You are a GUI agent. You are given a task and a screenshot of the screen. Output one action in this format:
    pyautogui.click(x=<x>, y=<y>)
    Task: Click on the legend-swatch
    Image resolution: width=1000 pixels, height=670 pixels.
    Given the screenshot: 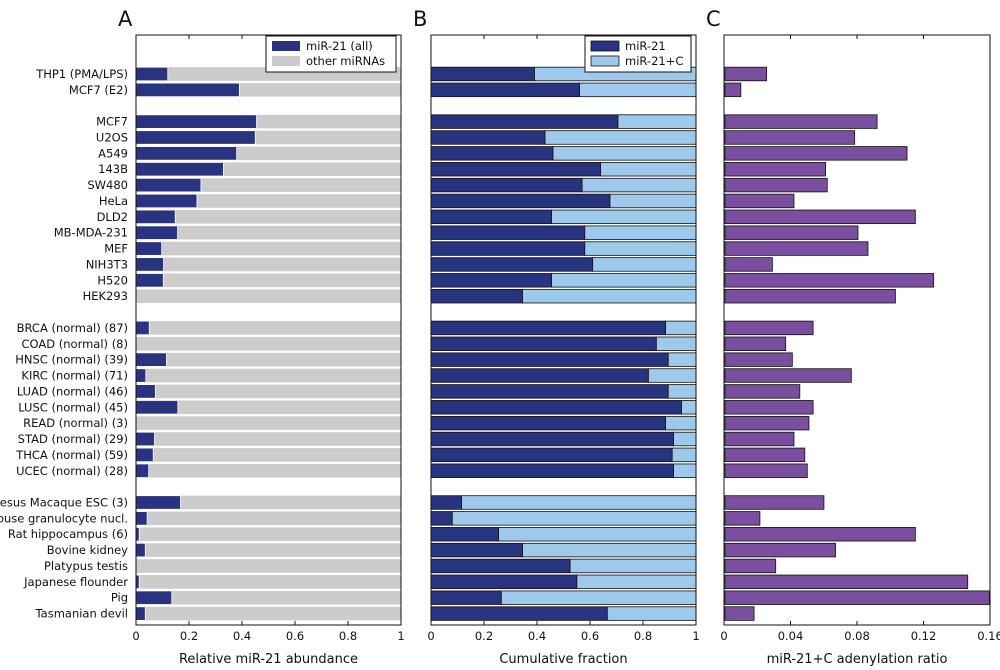 What is the action you would take?
    pyautogui.click(x=286, y=46)
    